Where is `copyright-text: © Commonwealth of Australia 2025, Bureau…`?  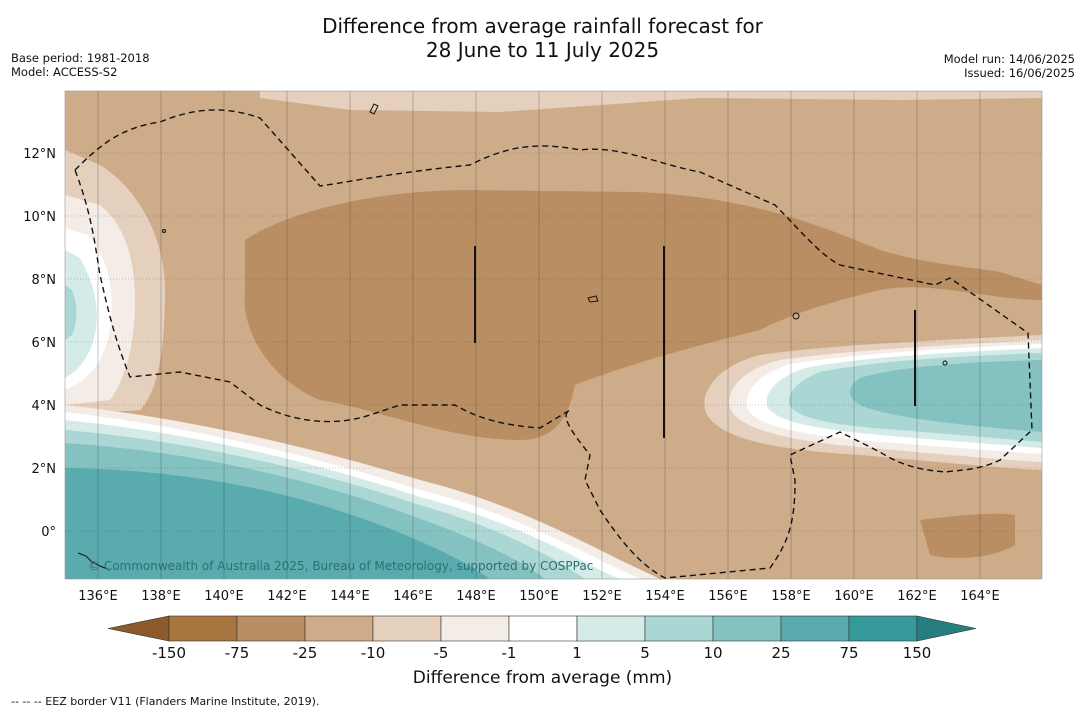
copyright-text: © Commonwealth of Australia 2025, Bureau… is located at coordinates (340, 566).